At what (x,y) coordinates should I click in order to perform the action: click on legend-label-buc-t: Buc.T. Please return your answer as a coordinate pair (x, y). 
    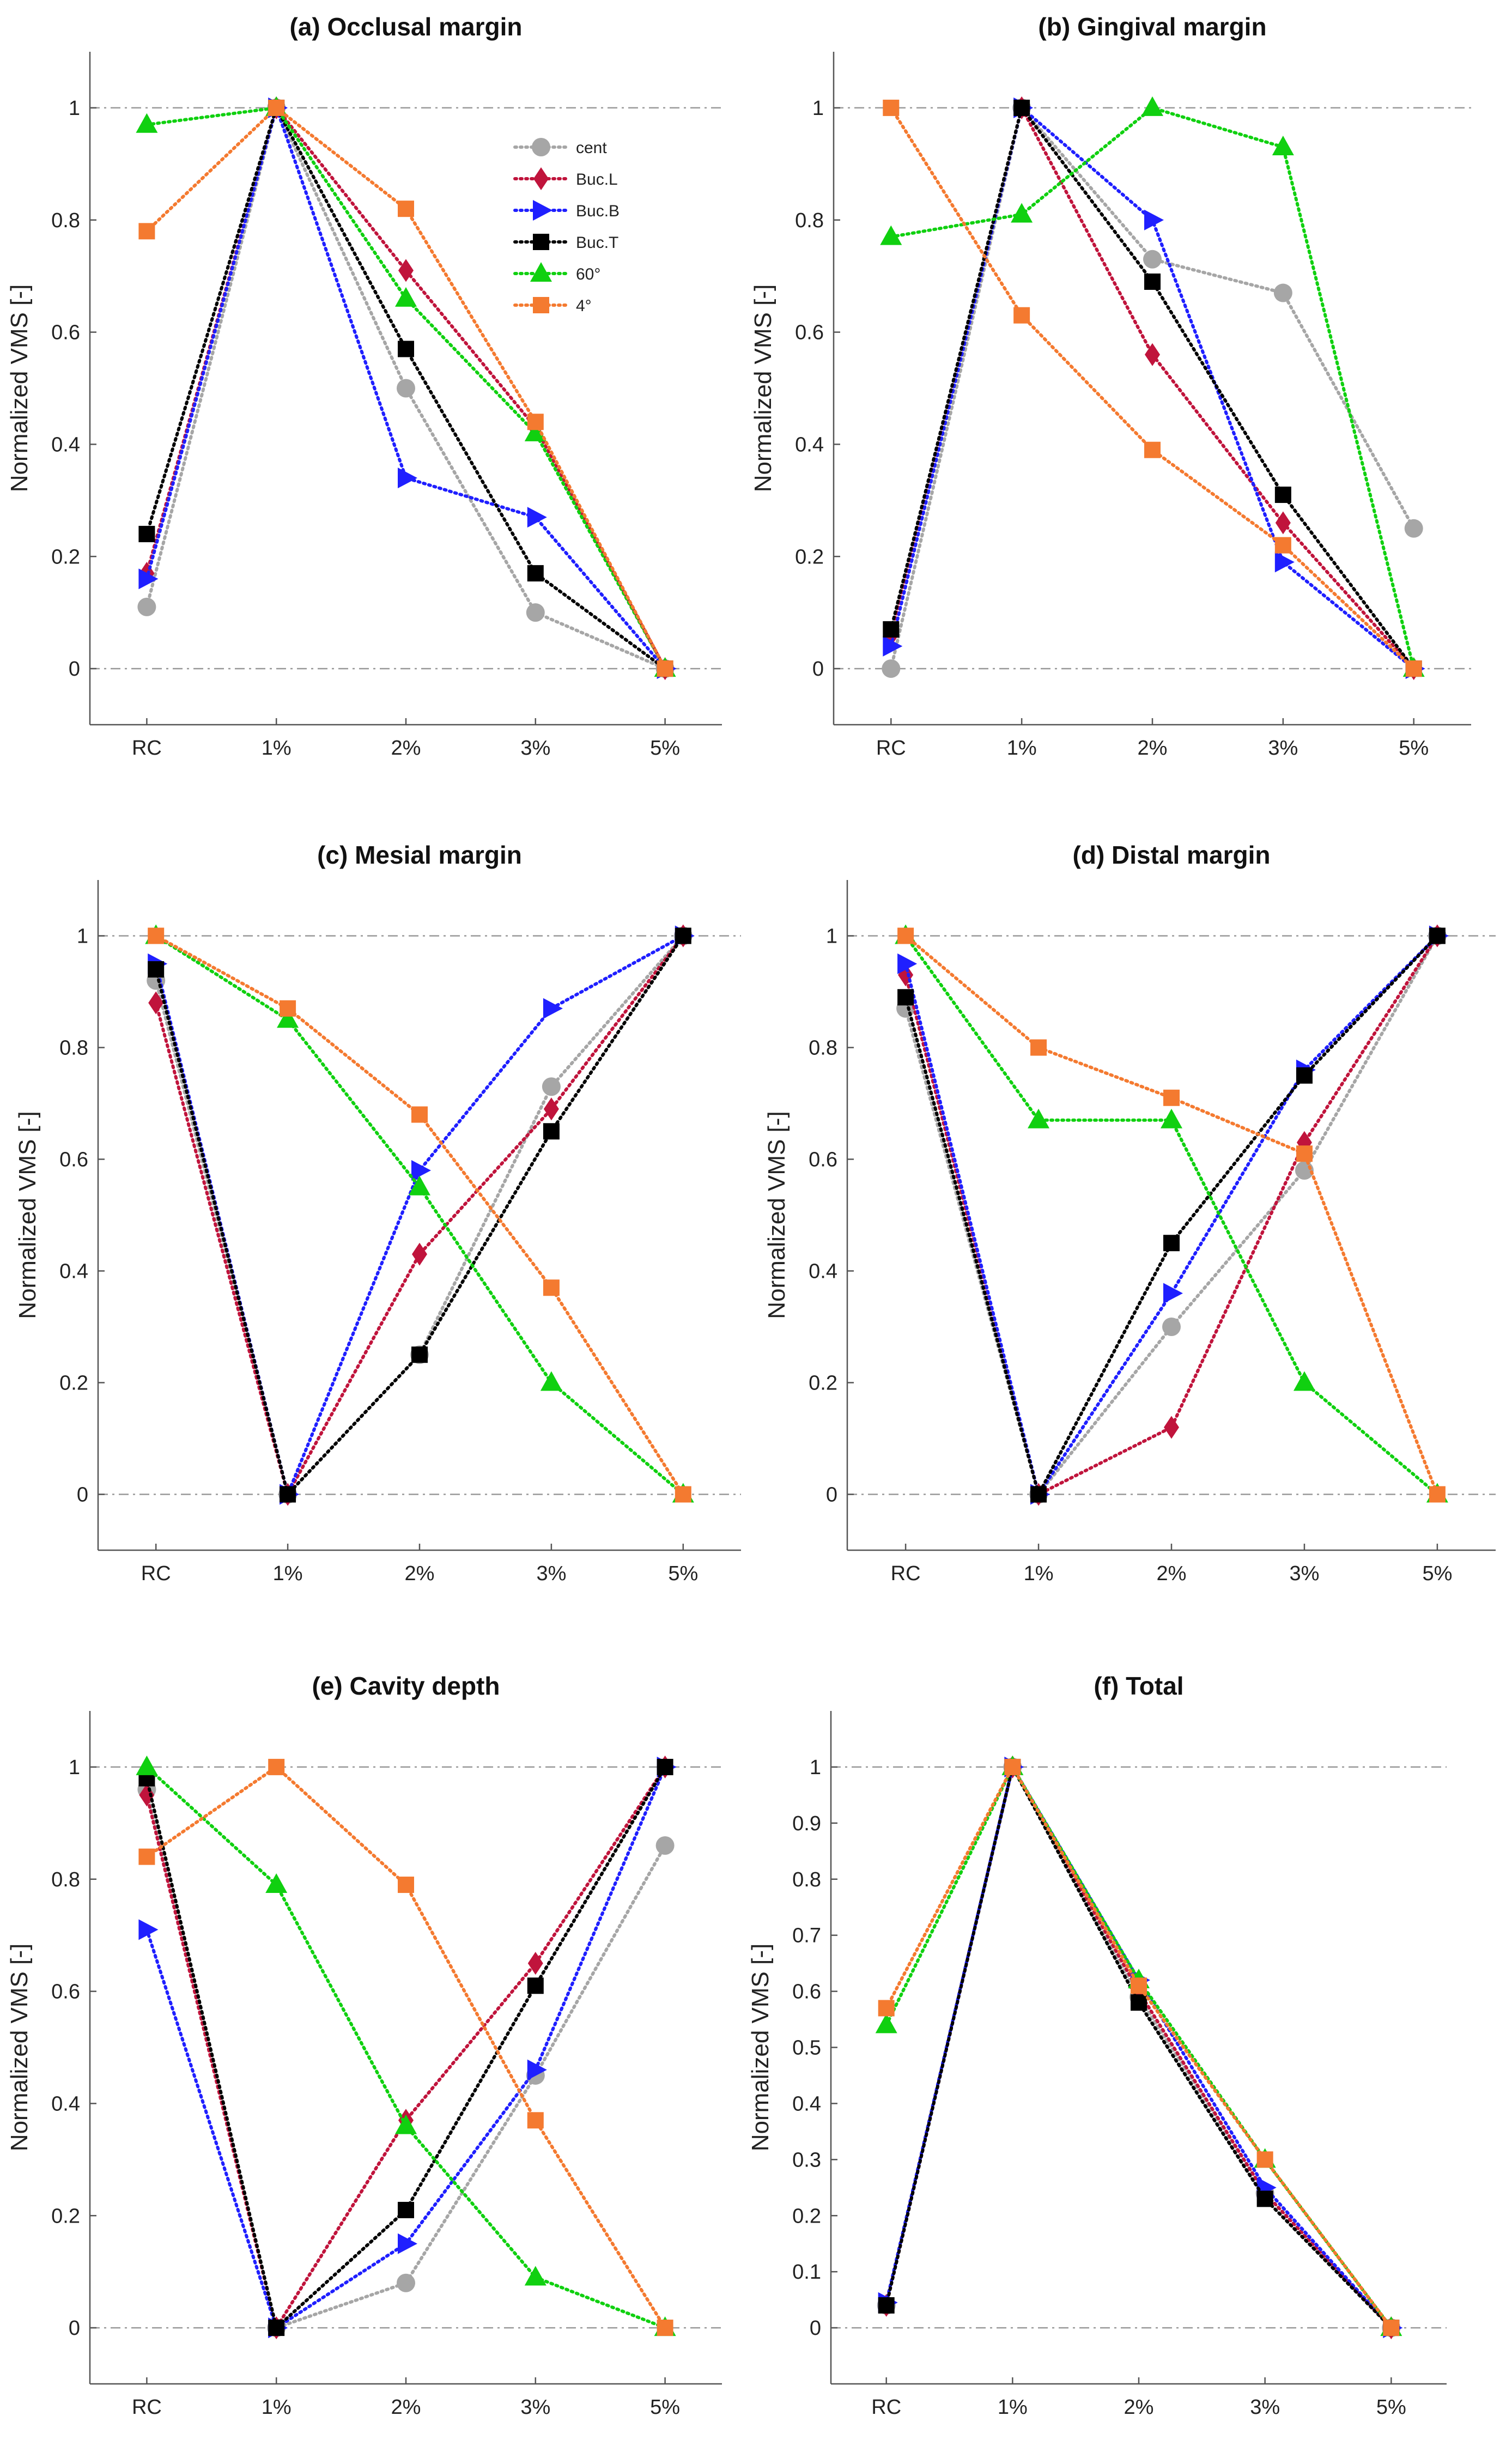
    Looking at the image, I should click on (597, 243).